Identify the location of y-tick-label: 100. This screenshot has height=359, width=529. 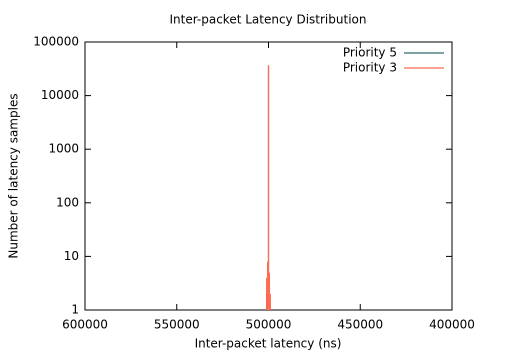
(67, 202).